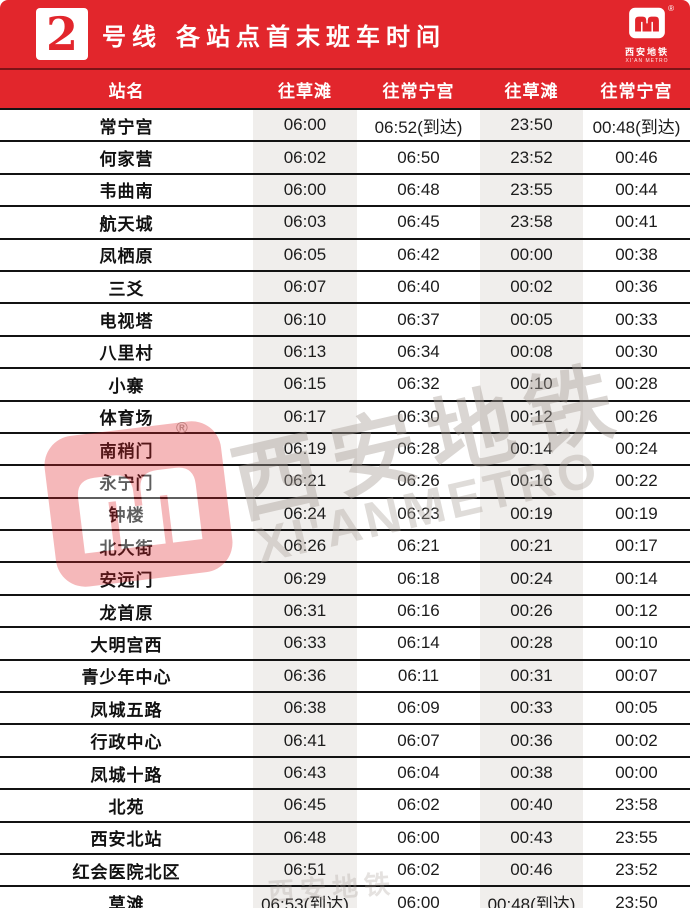 The height and width of the screenshot is (908, 690). I want to click on table-row: 草滩 06:53(到达) 06:00 00:48(到达) 23:50, so click(345, 897).